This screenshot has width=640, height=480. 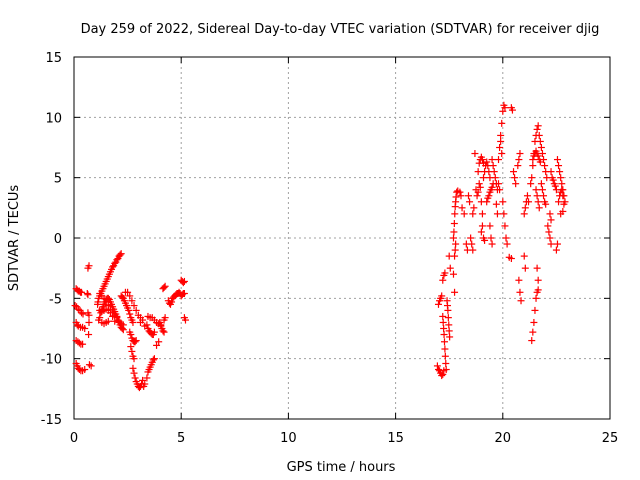 What do you see at coordinates (58, 239) in the screenshot?
I see `y-tick-label: 0` at bounding box center [58, 239].